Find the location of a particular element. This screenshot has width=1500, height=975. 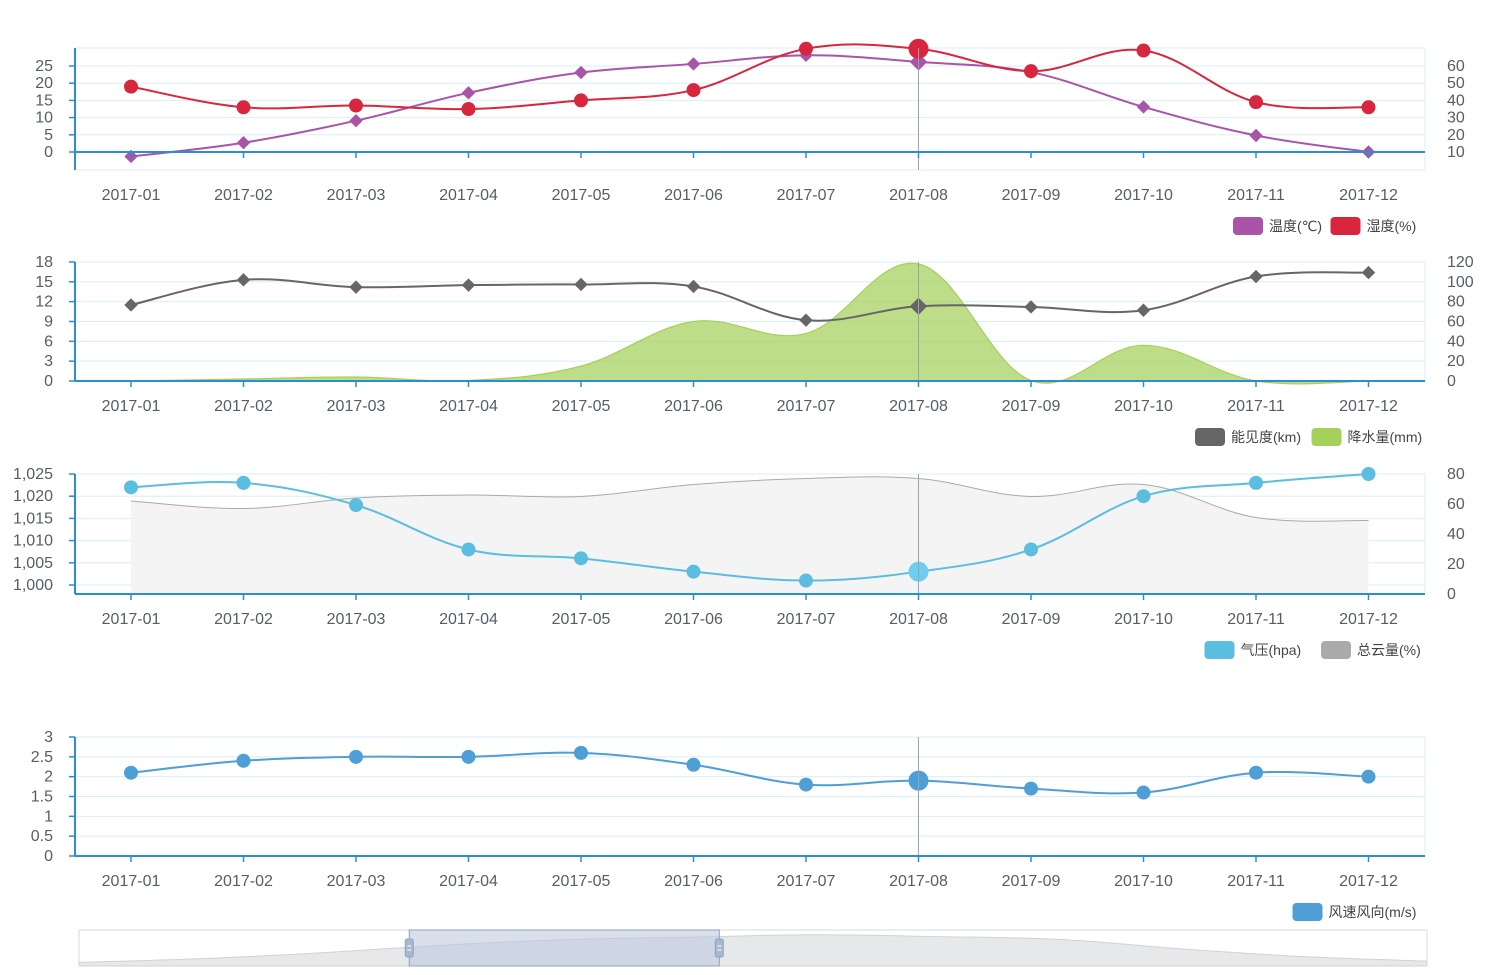

legend-item: 湿度(%) is located at coordinates (1373, 226).